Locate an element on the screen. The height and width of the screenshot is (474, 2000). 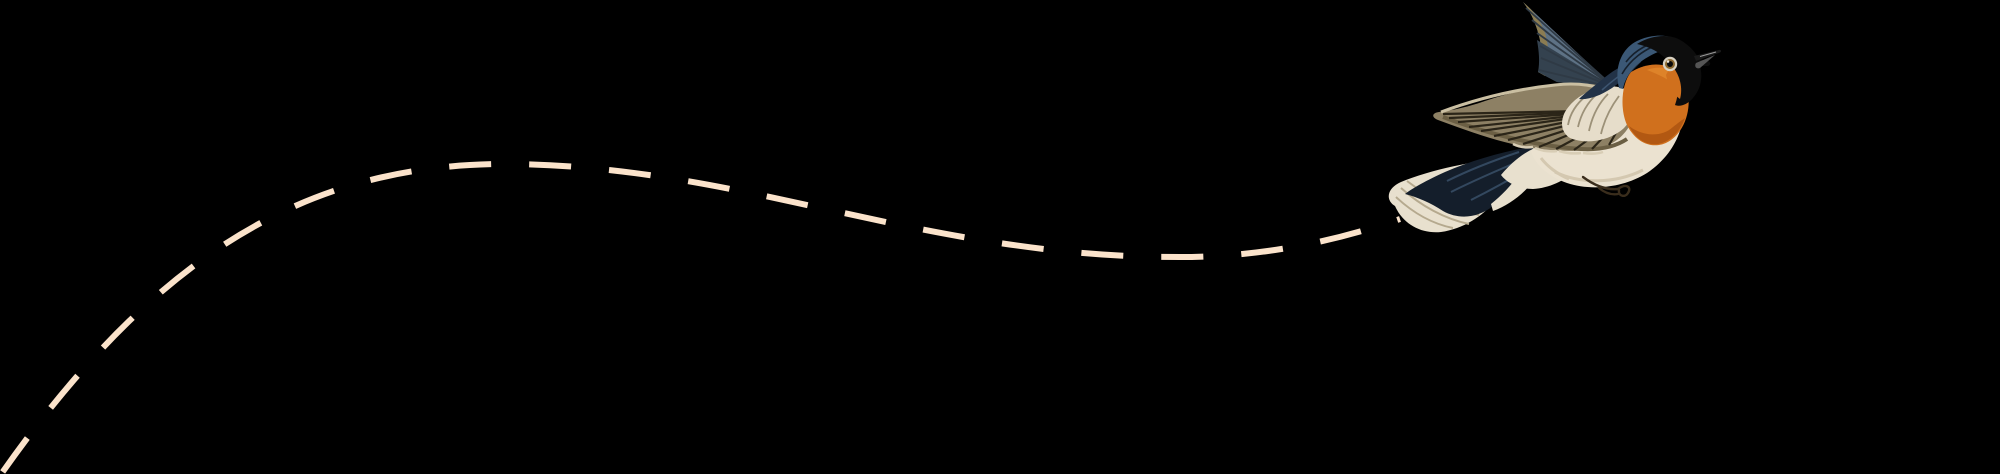
foot-claw-curl is located at coordinates (1623, 191).